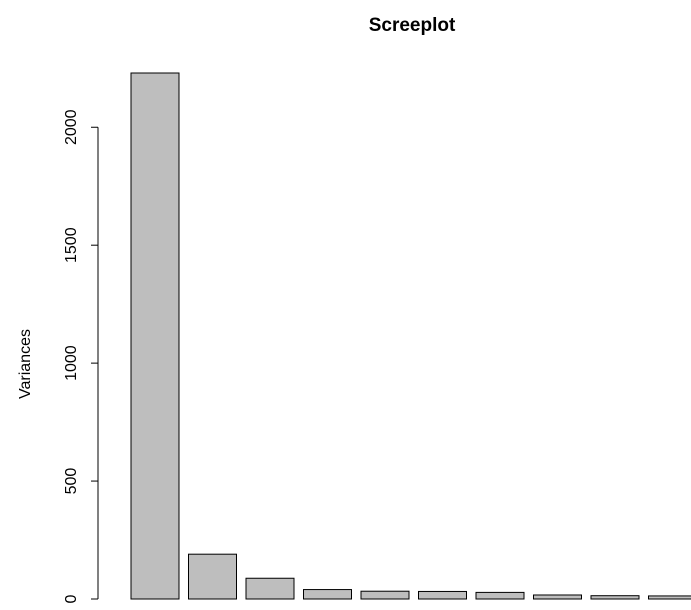 The image size is (691, 610). Describe the element at coordinates (71, 127) in the screenshot. I see `y-tick-label: 2000` at that location.